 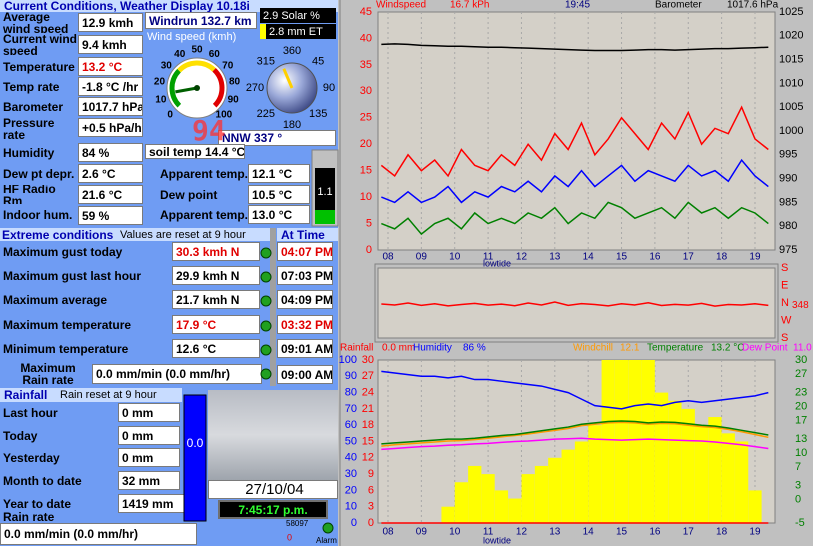 I want to click on x-tick-label: 14, so click(x=589, y=532).